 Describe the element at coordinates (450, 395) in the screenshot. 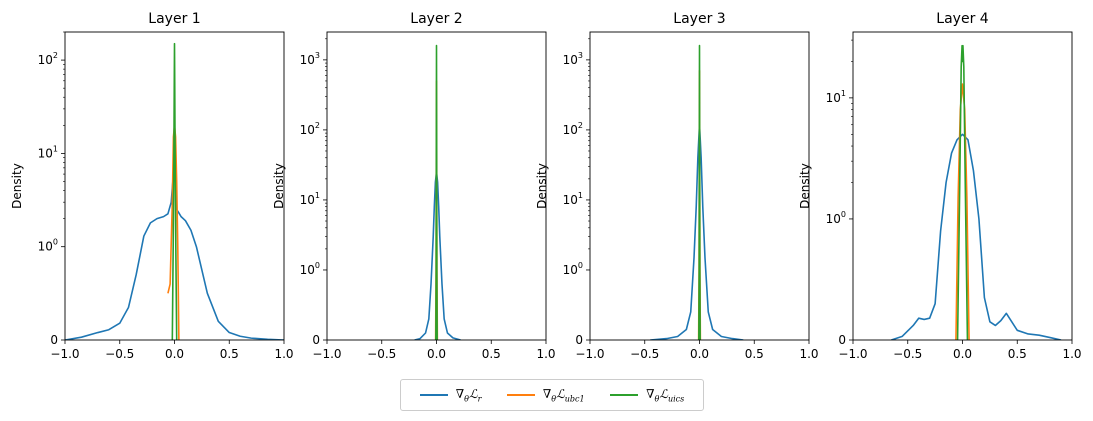

I see `legend-item-r: ∇θℒr` at that location.